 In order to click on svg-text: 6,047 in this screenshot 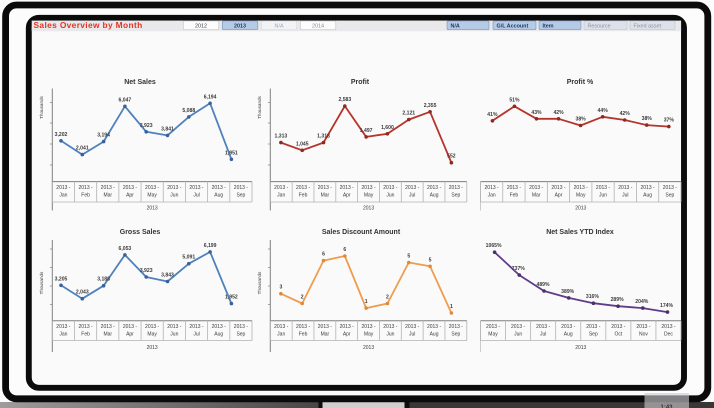, I will do `click(125, 100)`.